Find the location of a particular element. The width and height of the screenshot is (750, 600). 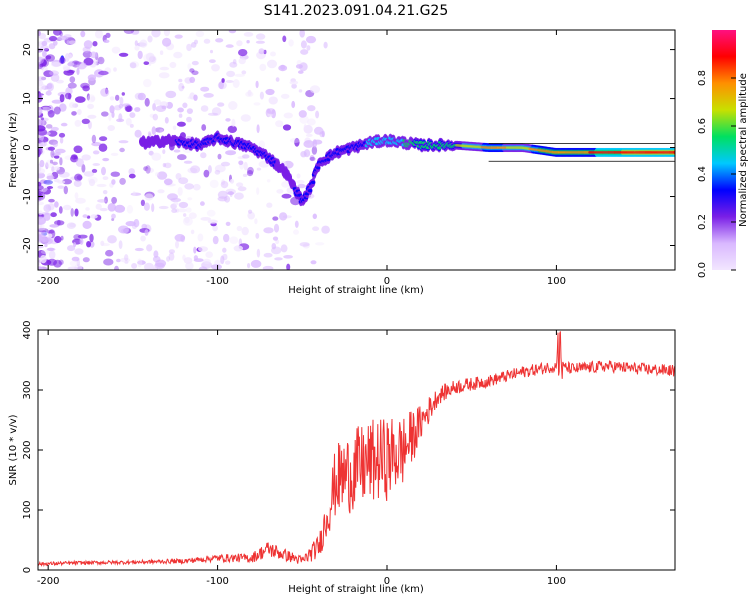

colorbar-label: Normalized spectral amplitude is located at coordinates (743, 150).